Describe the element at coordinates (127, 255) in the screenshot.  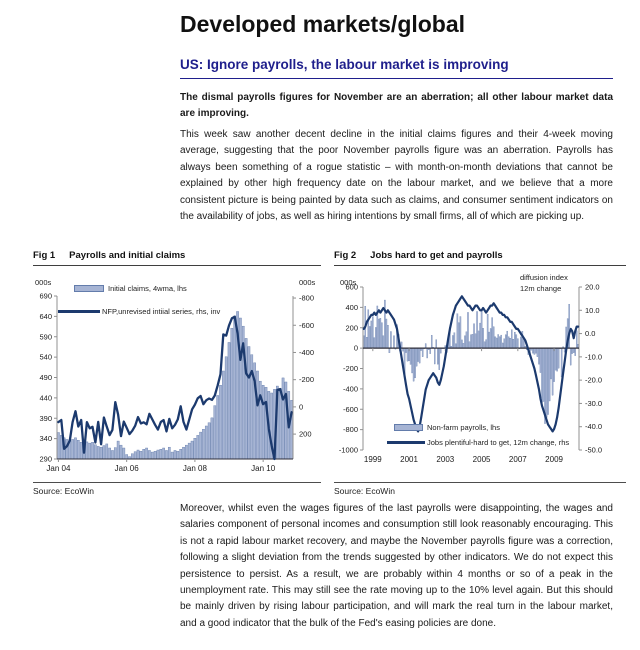
I see `fig1-title: Payrolls and initial claims` at that location.